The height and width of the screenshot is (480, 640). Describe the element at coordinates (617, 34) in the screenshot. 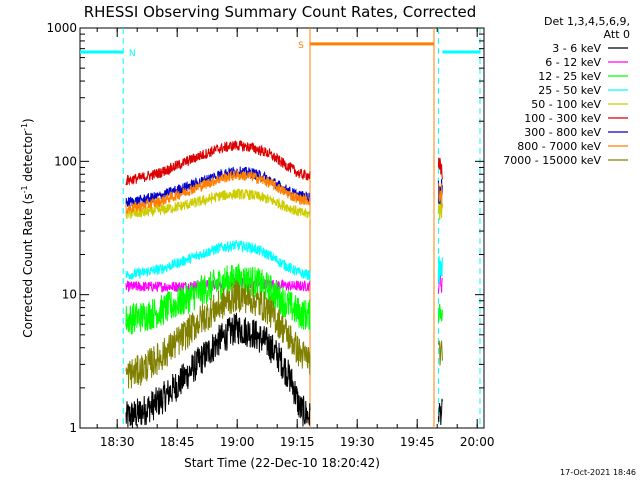

I see `legend-header-line-2: Att 0` at that location.